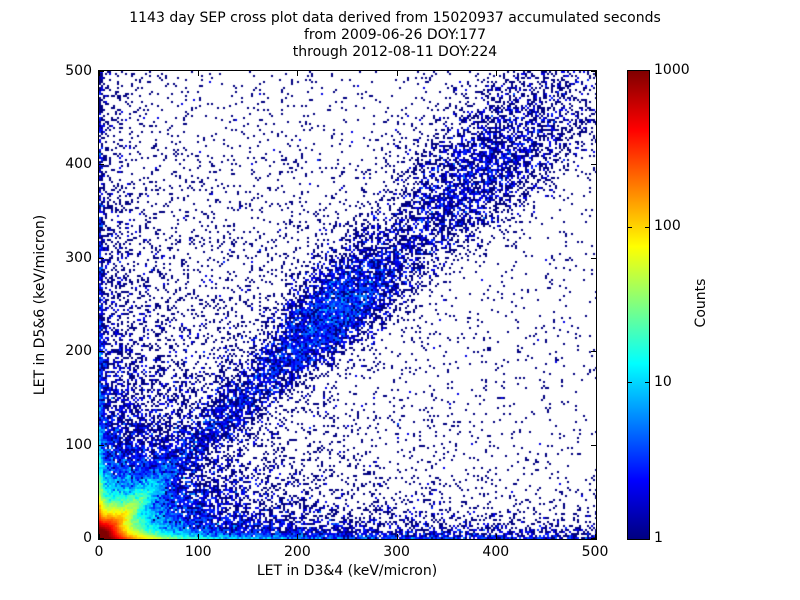 This screenshot has height=600, width=800. Describe the element at coordinates (78, 444) in the screenshot. I see `y-tick-label: 100` at that location.